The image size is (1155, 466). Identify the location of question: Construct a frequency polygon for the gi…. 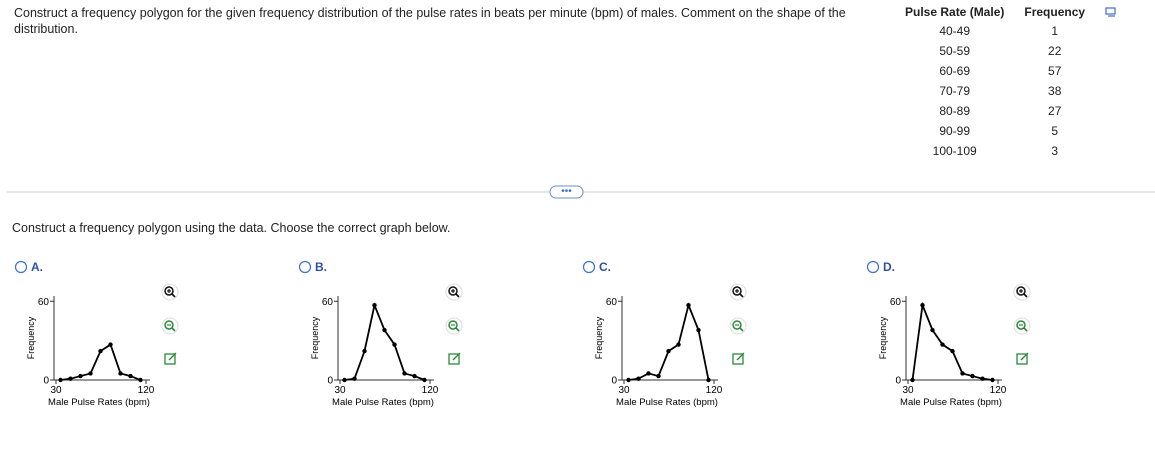
(430, 21).